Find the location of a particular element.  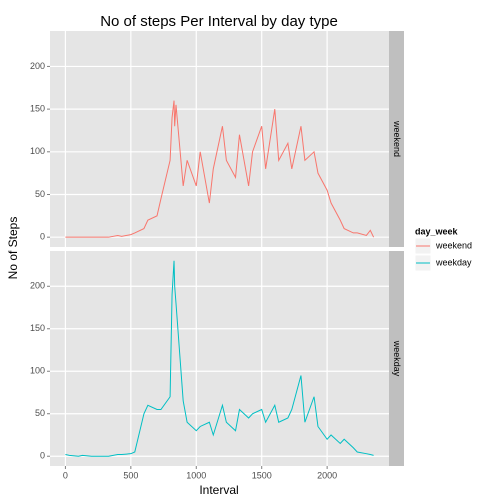

y-axis-label: No of Steps is located at coordinates (13, 248).